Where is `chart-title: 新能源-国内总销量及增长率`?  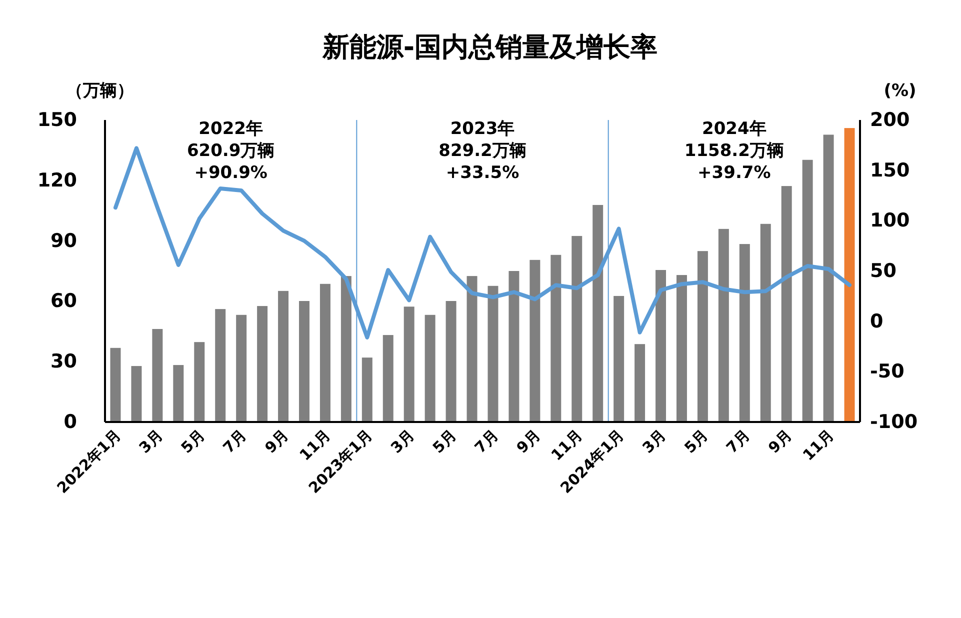
chart-title: 新能源-国内总销量及增长率 is located at coordinates (489, 47).